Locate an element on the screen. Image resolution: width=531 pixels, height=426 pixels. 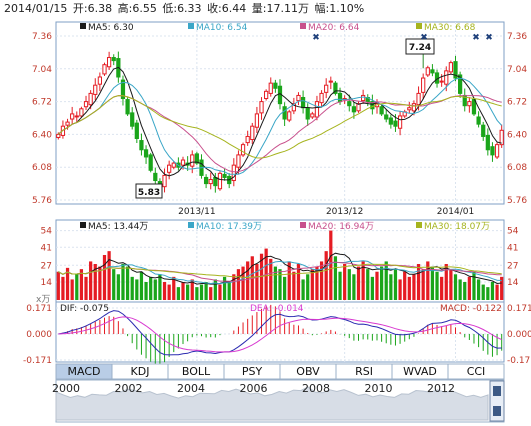
tab-label: PSY is located at coordinates (252, 371).